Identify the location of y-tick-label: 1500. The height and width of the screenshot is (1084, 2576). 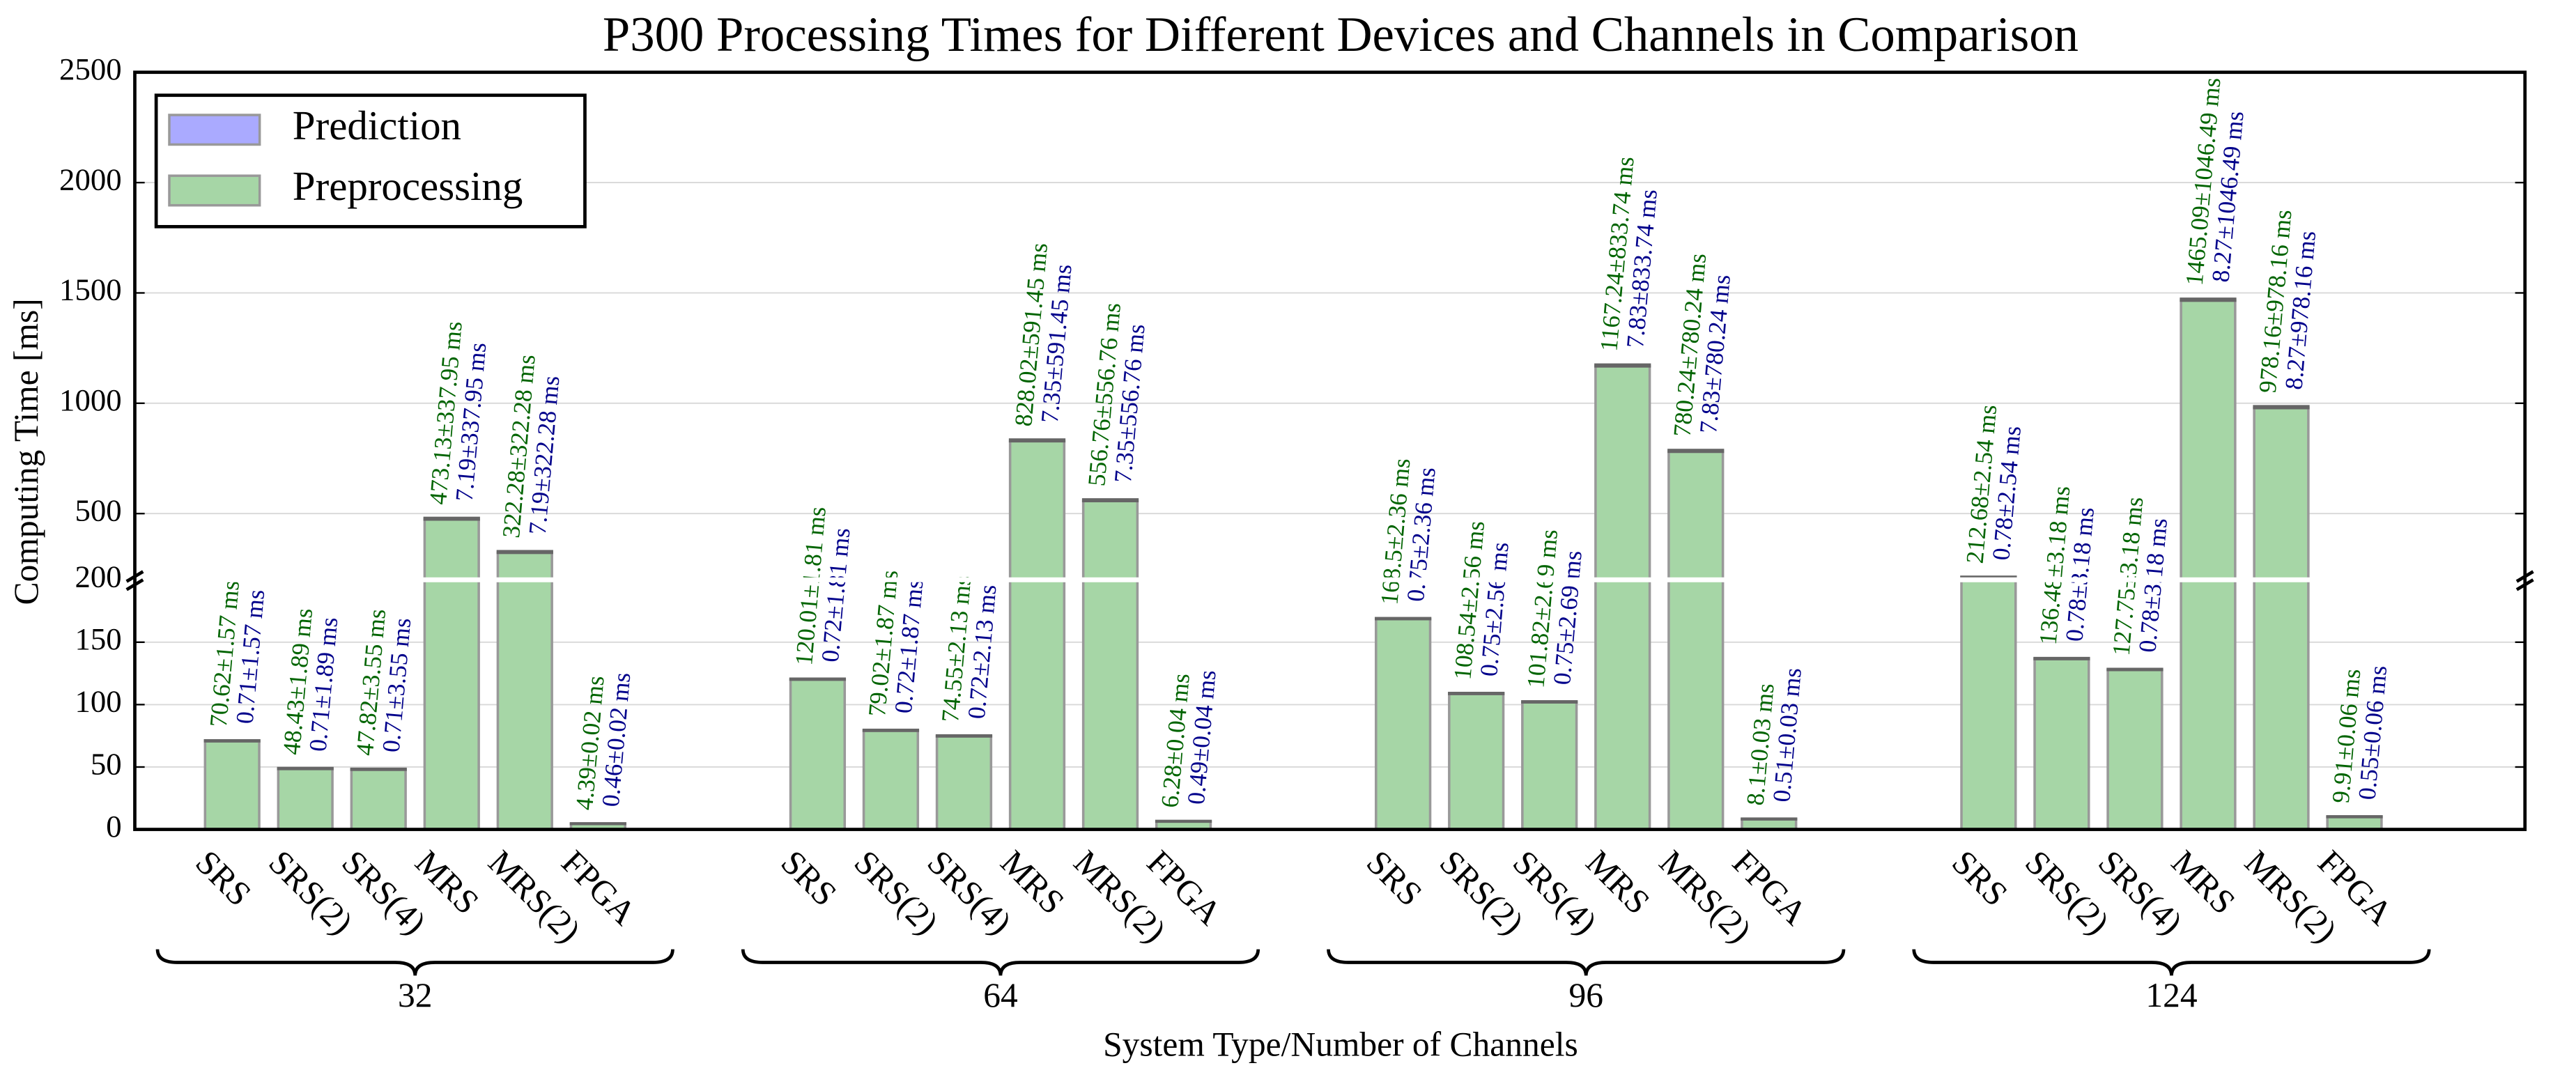
(90, 289).